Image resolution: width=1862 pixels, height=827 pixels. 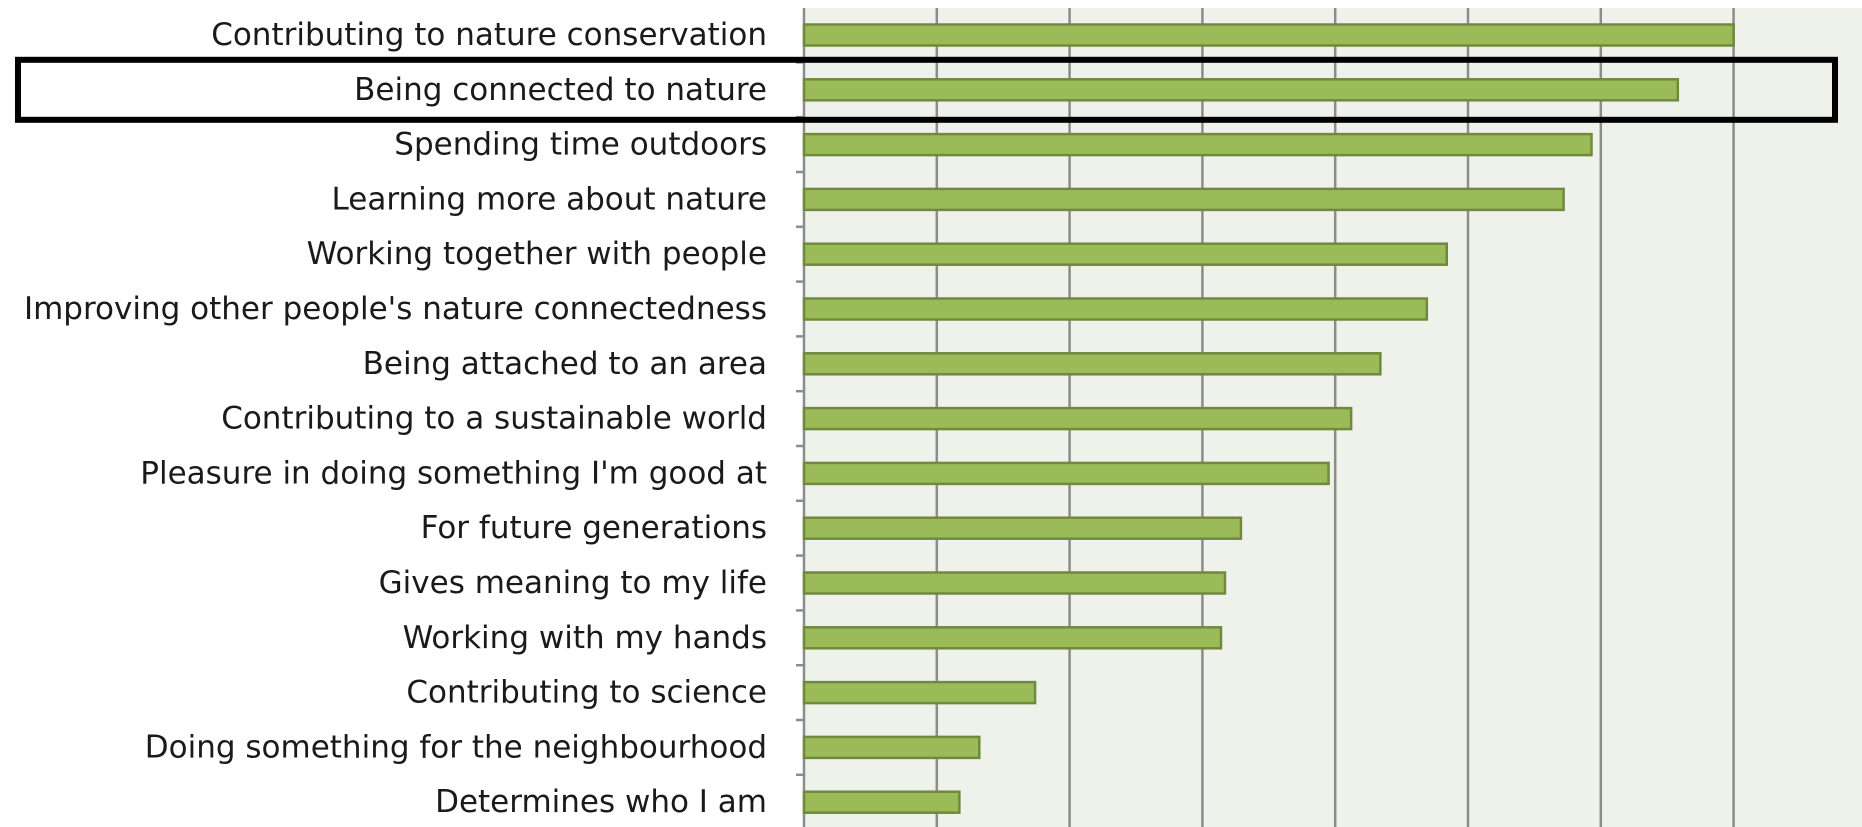 I want to click on category-label: Determines who I am, so click(x=601, y=802).